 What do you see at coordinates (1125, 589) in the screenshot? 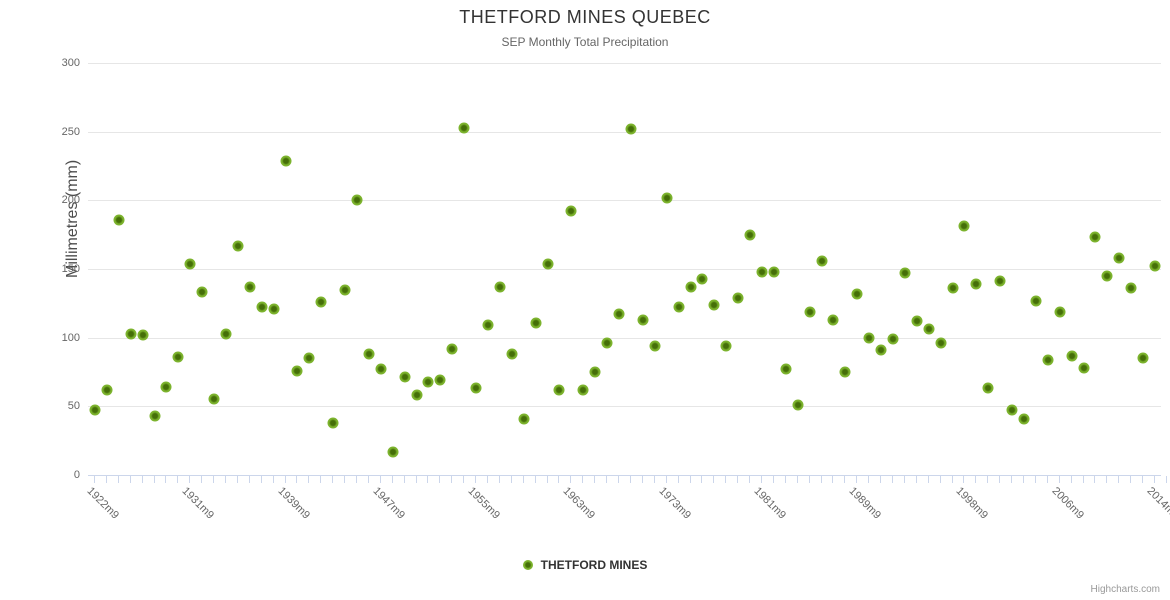
I see `highcharts-credits-link: Highcharts.com` at bounding box center [1125, 589].